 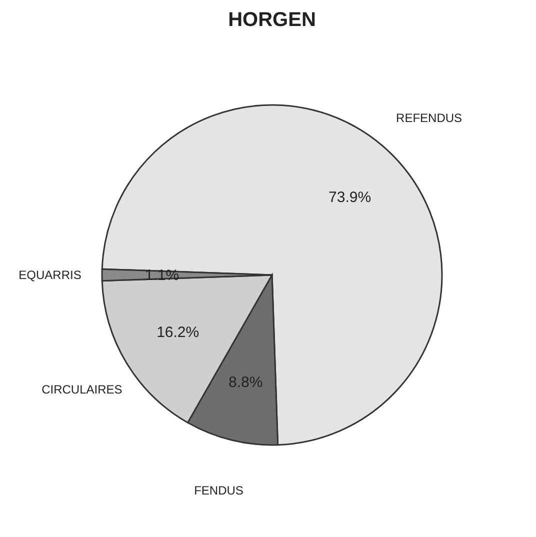 I want to click on data-label: 16.2%, so click(x=178, y=332).